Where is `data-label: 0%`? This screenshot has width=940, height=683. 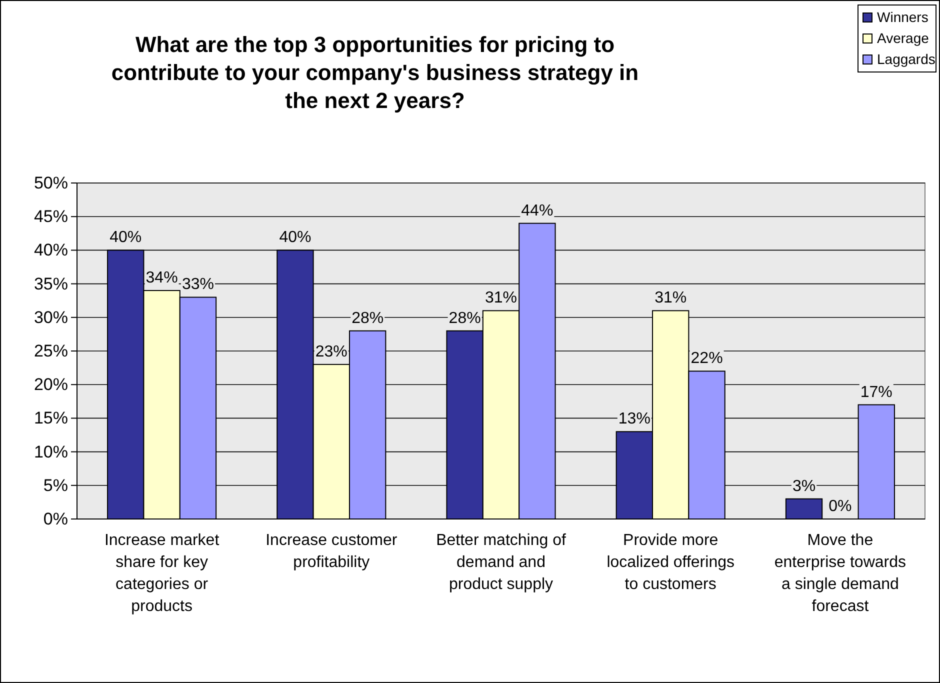 data-label: 0% is located at coordinates (840, 506).